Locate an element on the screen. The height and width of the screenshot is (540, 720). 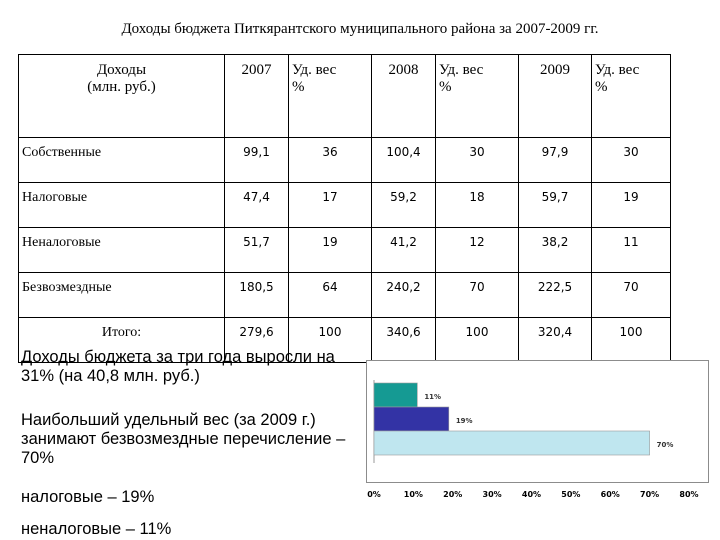
table-row: Собственные 99,1 36 100,4 30 97,9 30 is located at coordinates (344, 160).